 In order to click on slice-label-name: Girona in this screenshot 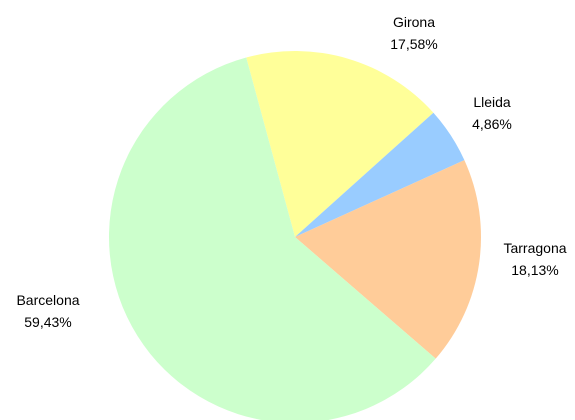, I will do `click(414, 22)`.